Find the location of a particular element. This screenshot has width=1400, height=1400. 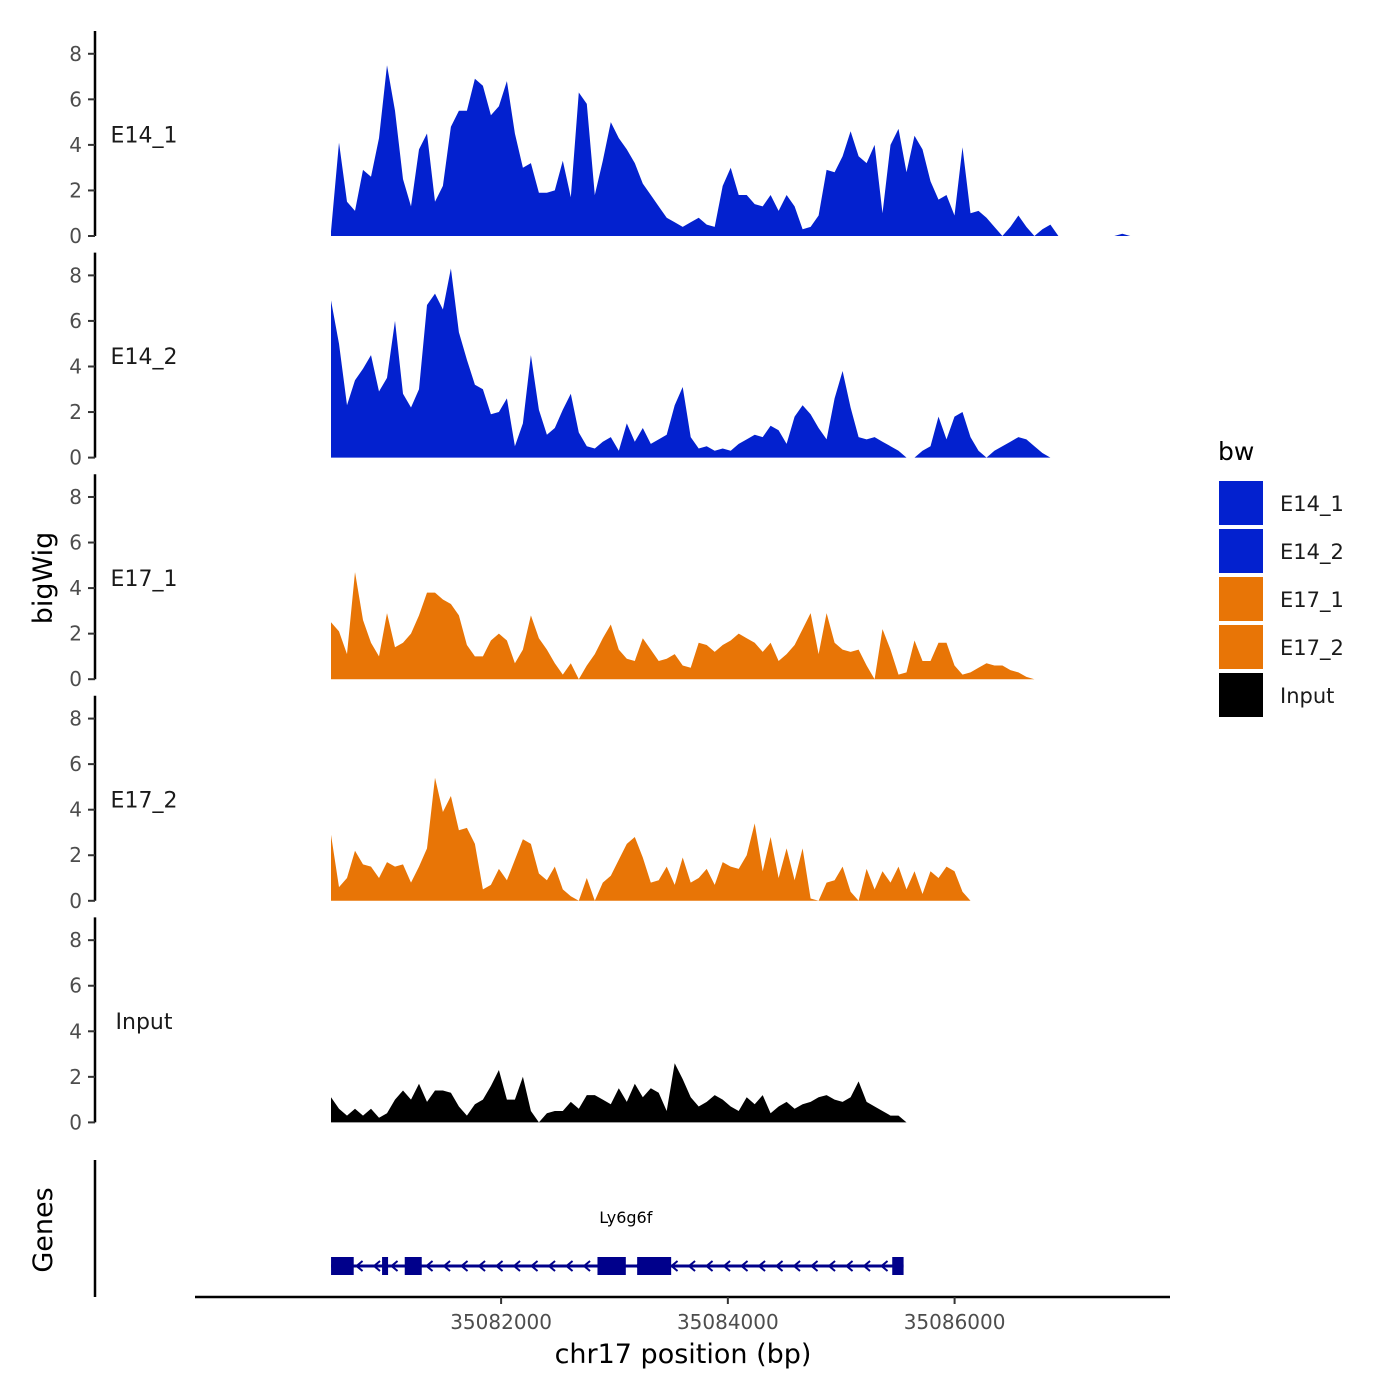

x-axis: 35082000 35084000 35086000 is located at coordinates (682, 1314).